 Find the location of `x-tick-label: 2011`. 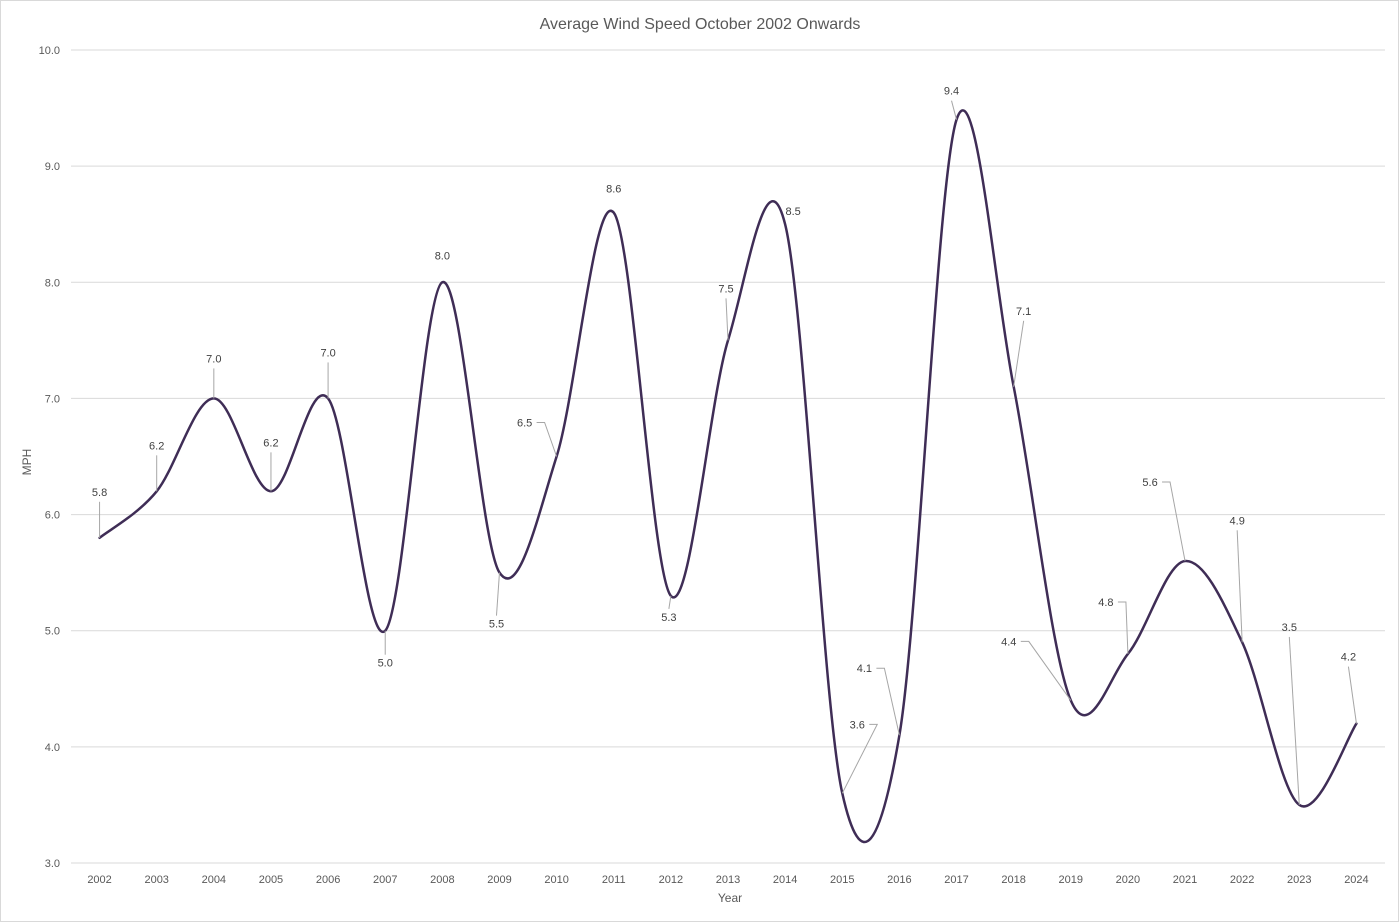

x-tick-label: 2011 is located at coordinates (614, 880).